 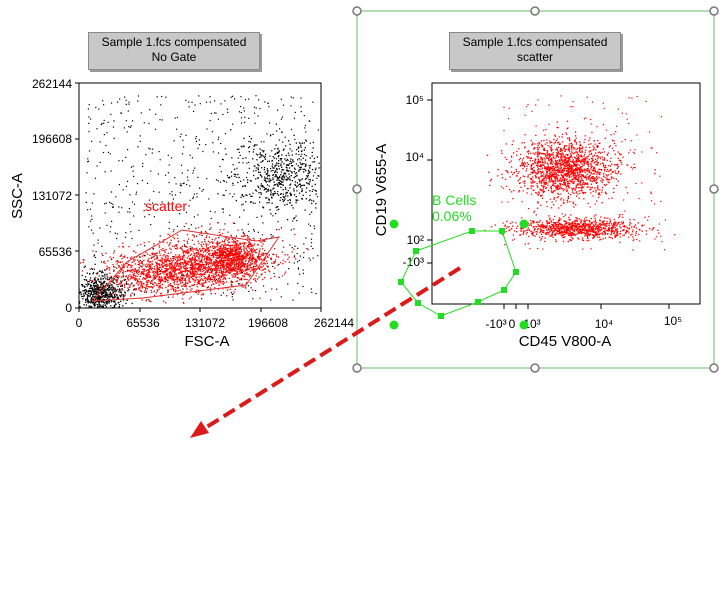 I want to click on left-y-tick-2: 131072, so click(x=52, y=196).